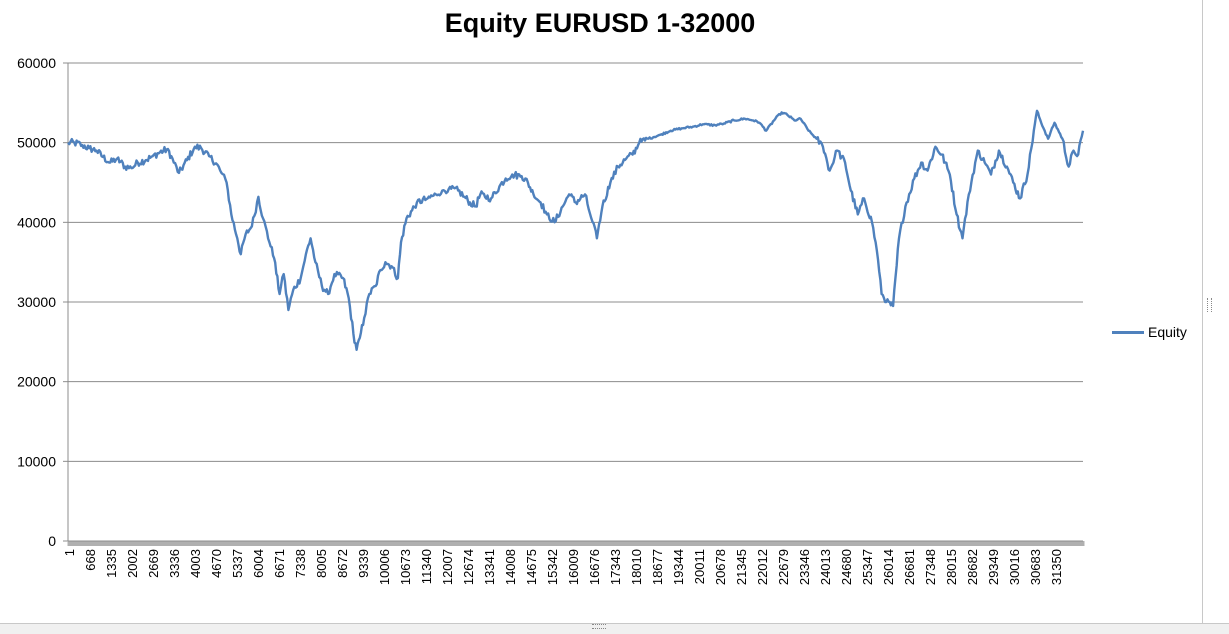 The width and height of the screenshot is (1229, 634). I want to click on x-tick-label: 4003, so click(195, 563).